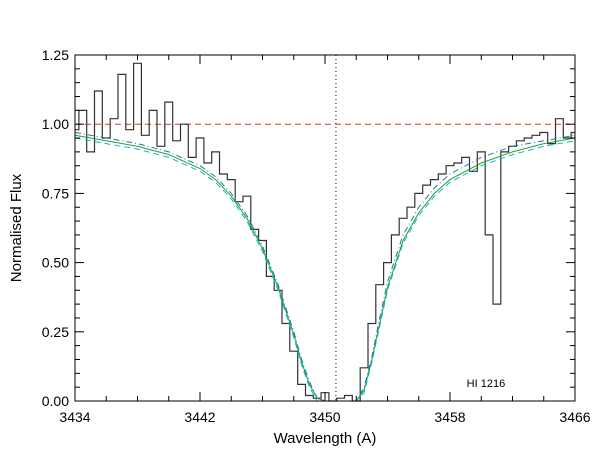 This screenshot has width=598, height=460. What do you see at coordinates (574, 417) in the screenshot?
I see `x-tick-label: 3466` at bounding box center [574, 417].